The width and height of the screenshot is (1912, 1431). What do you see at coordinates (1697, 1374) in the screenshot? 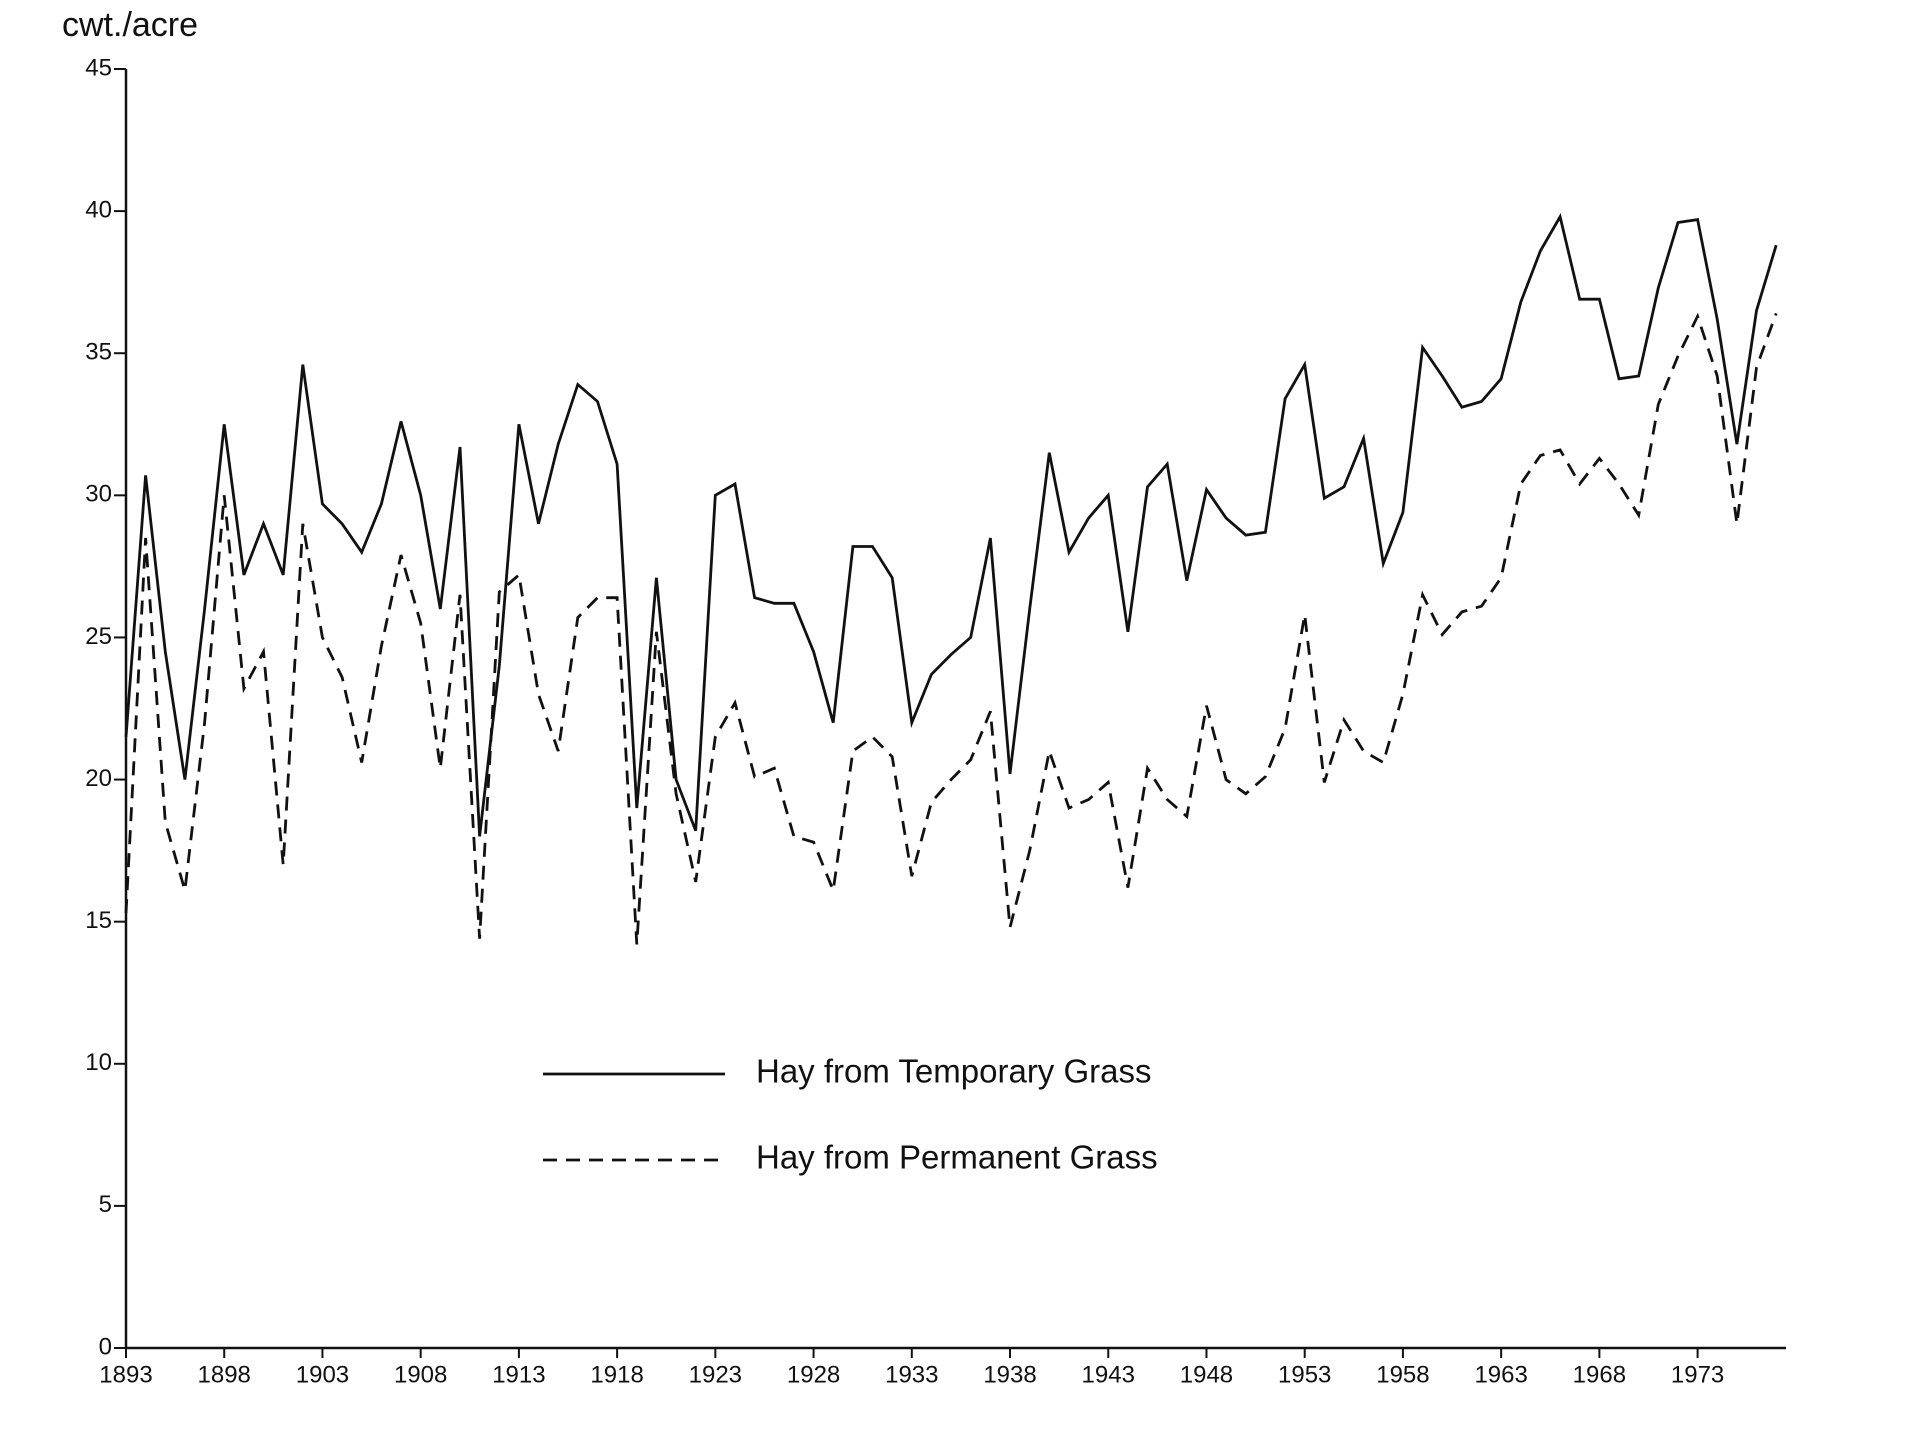
I see `x-tick-label: 1973` at bounding box center [1697, 1374].